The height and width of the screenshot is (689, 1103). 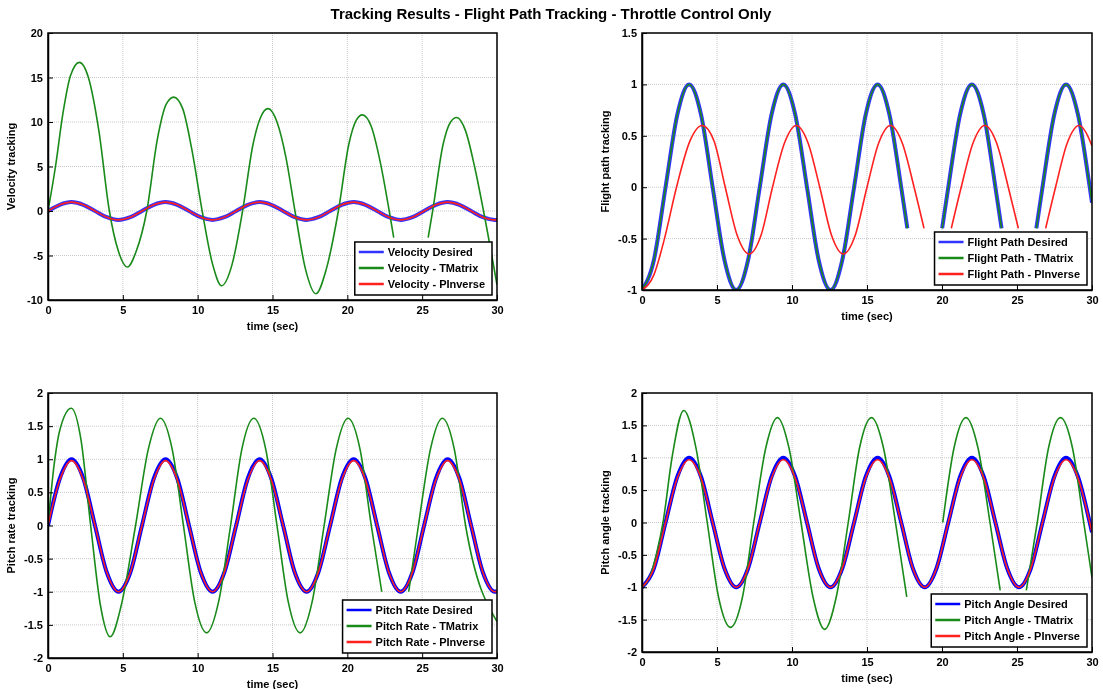 What do you see at coordinates (430, 252) in the screenshot?
I see `legend-label: Velocity Desired` at bounding box center [430, 252].